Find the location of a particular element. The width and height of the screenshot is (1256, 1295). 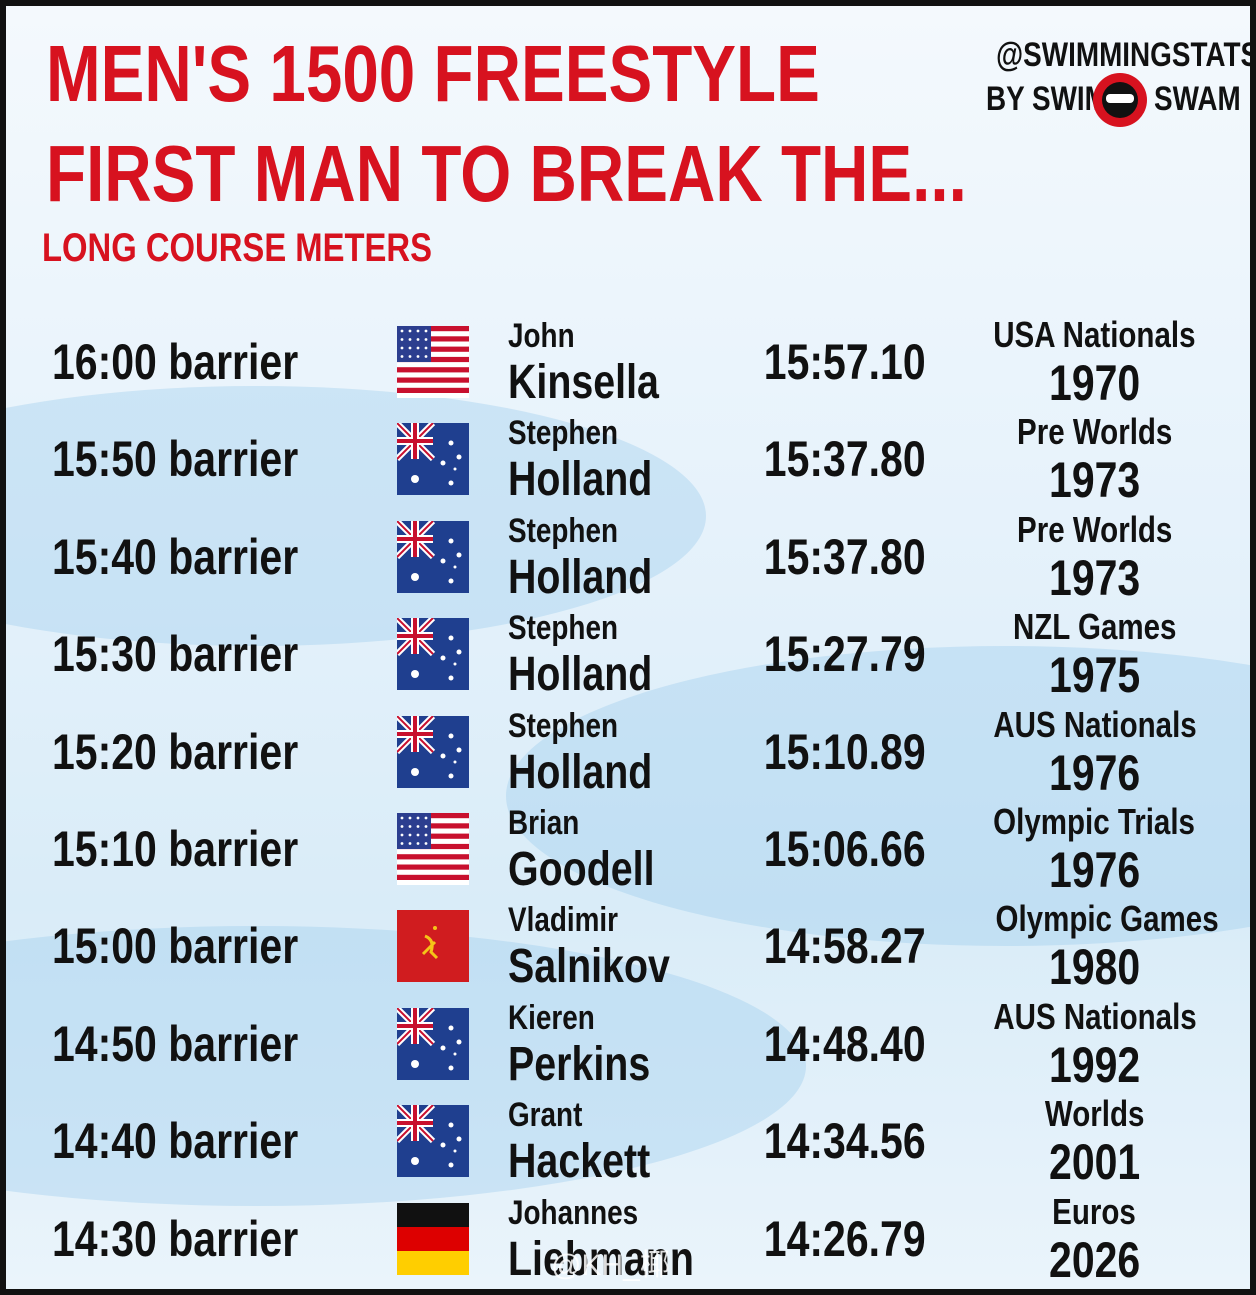

time: 14:26.79 is located at coordinates (845, 1239).